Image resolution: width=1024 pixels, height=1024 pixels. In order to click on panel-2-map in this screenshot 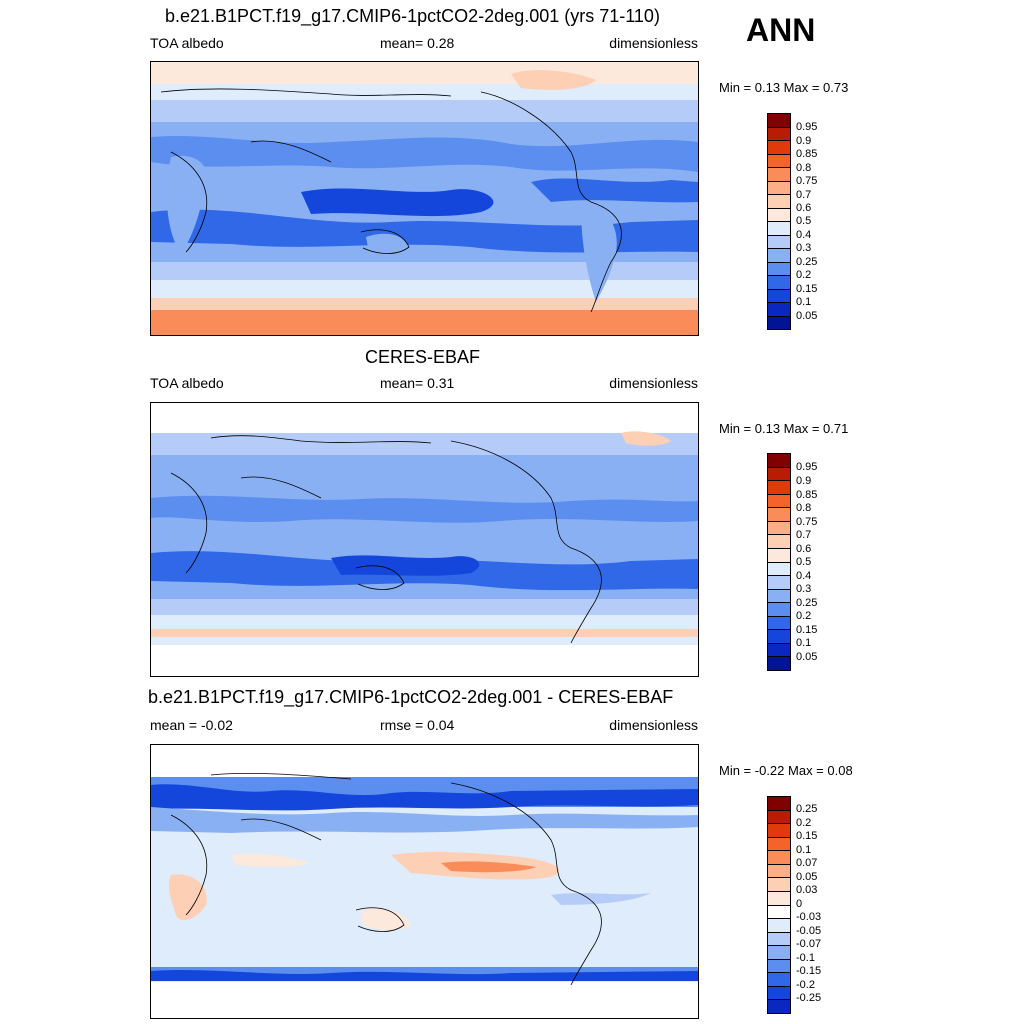, I will do `click(424, 539)`.